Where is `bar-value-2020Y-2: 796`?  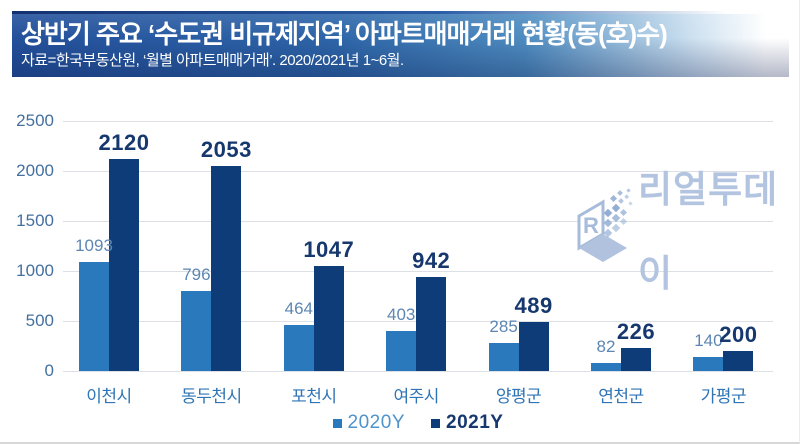 bar-value-2020Y-2: 796 is located at coordinates (196, 275).